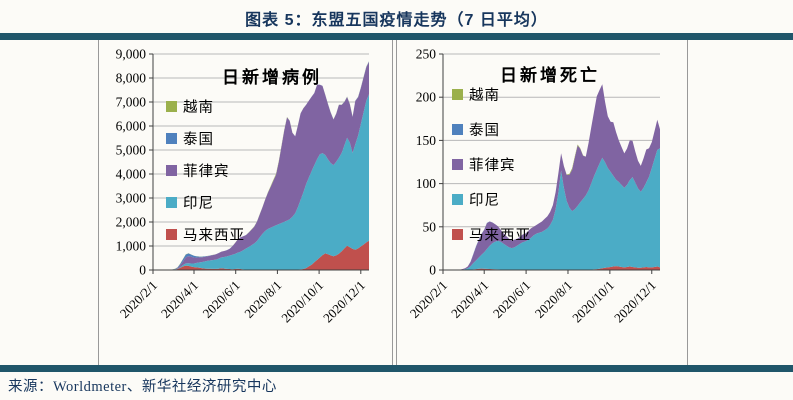  What do you see at coordinates (131, 126) in the screenshot?
I see `y-axis-label: 6,000` at bounding box center [131, 126].